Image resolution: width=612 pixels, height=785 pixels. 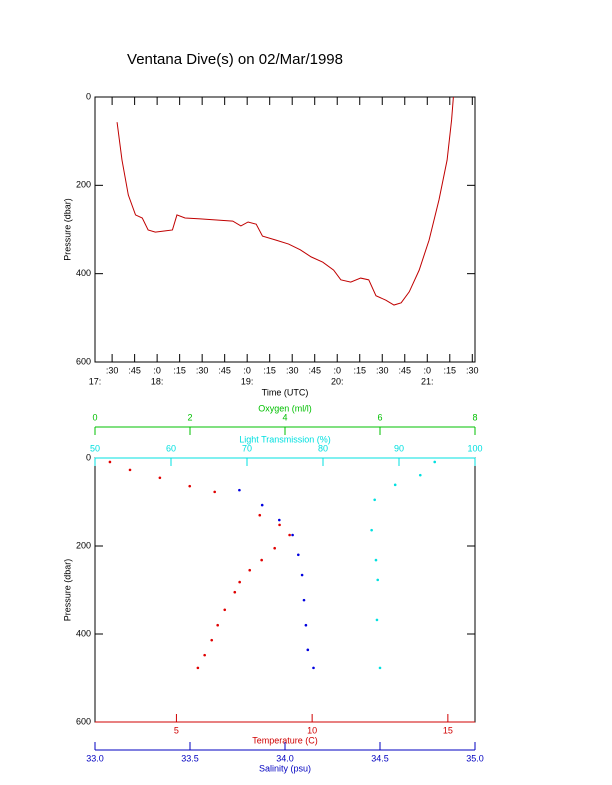 I want to click on x-tick-label: 34.5, so click(x=380, y=758).